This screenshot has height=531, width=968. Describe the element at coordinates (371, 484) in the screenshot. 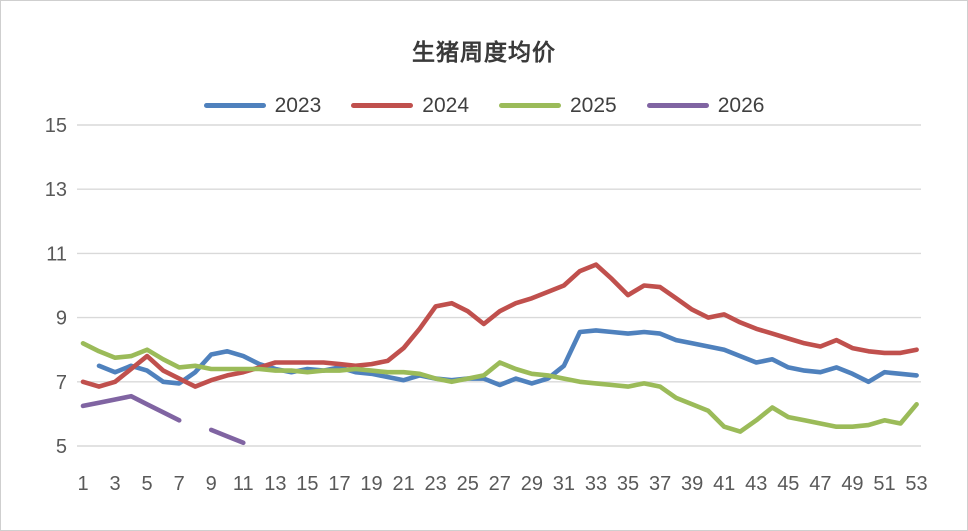

I see `x-tick-label: 19` at that location.